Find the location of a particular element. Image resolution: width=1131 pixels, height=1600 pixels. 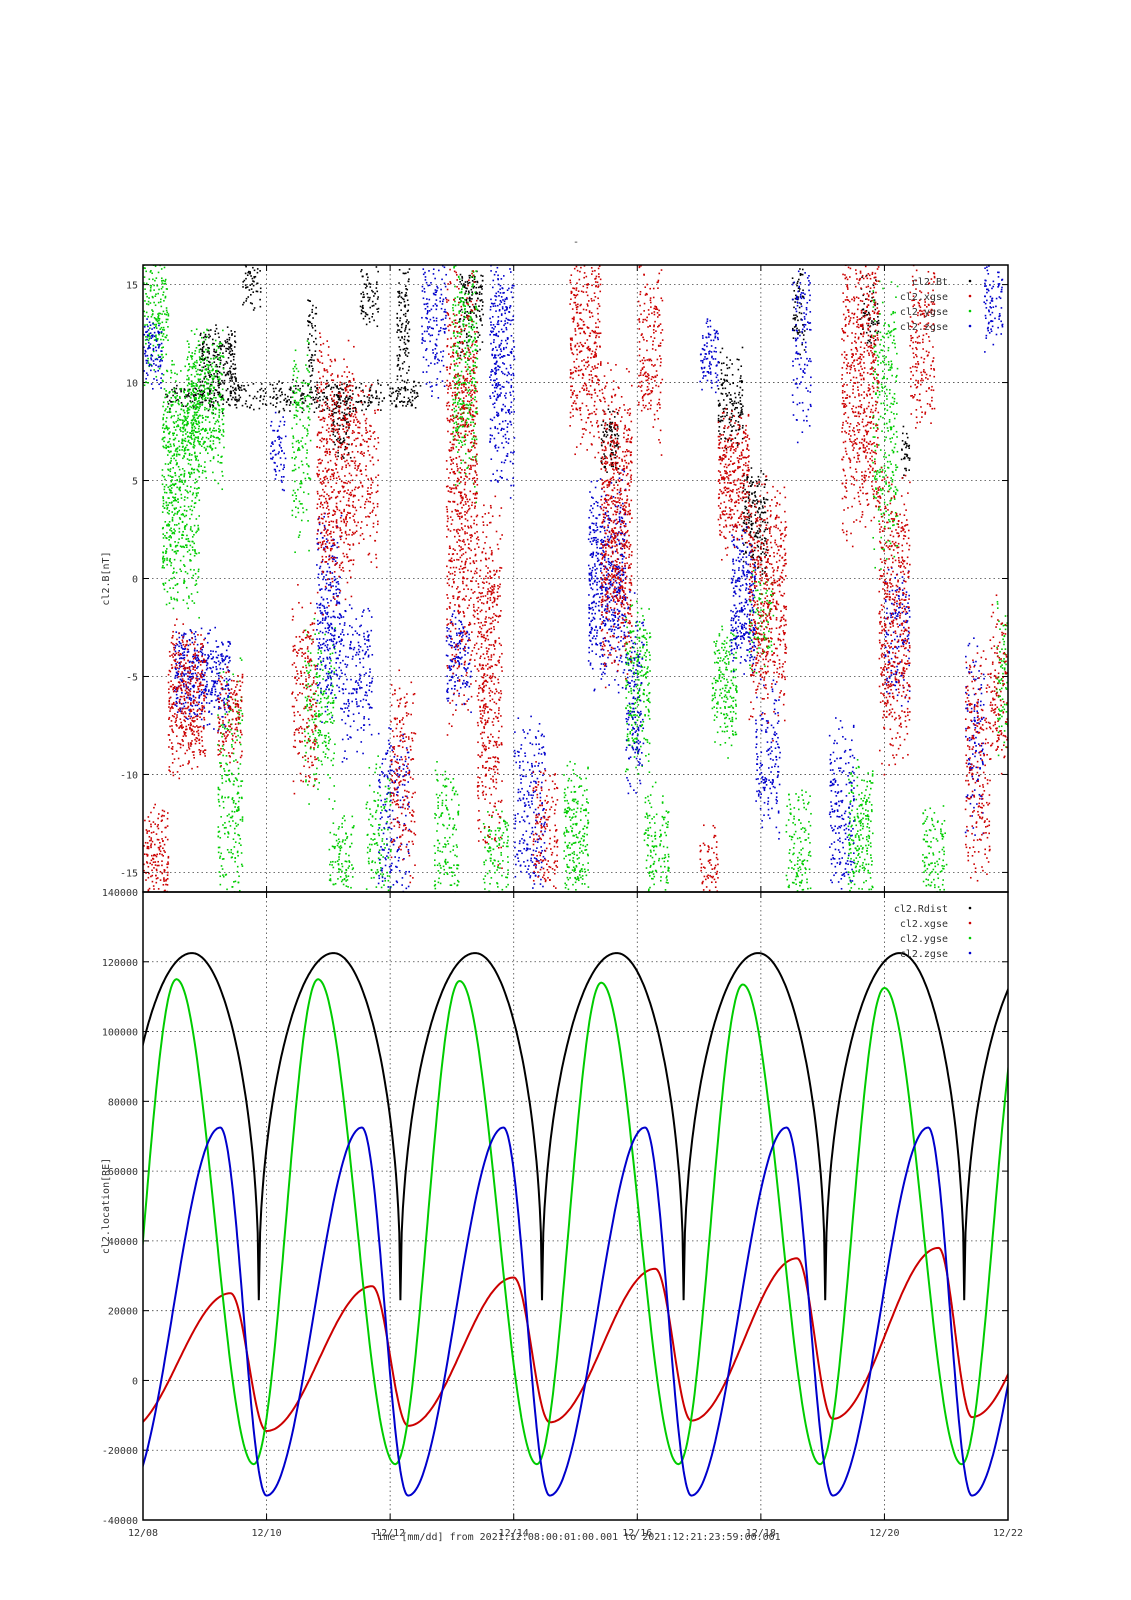

y-tick-label: 5 is located at coordinates (135, 482).